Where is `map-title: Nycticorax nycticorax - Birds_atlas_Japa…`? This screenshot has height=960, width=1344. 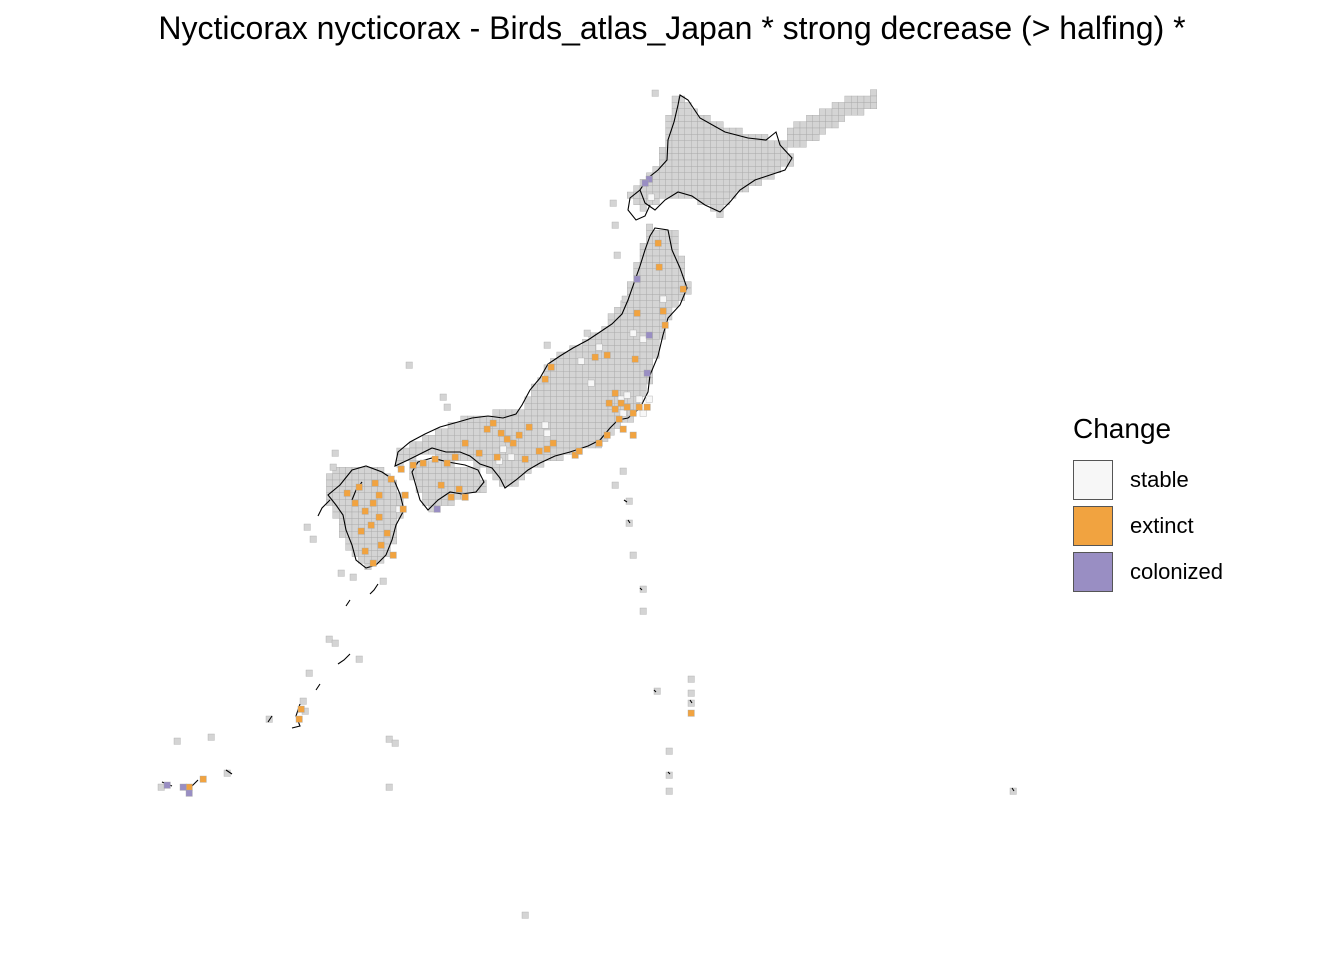 map-title: Nycticorax nycticorax - Birds_atlas_Japa… is located at coordinates (672, 28).